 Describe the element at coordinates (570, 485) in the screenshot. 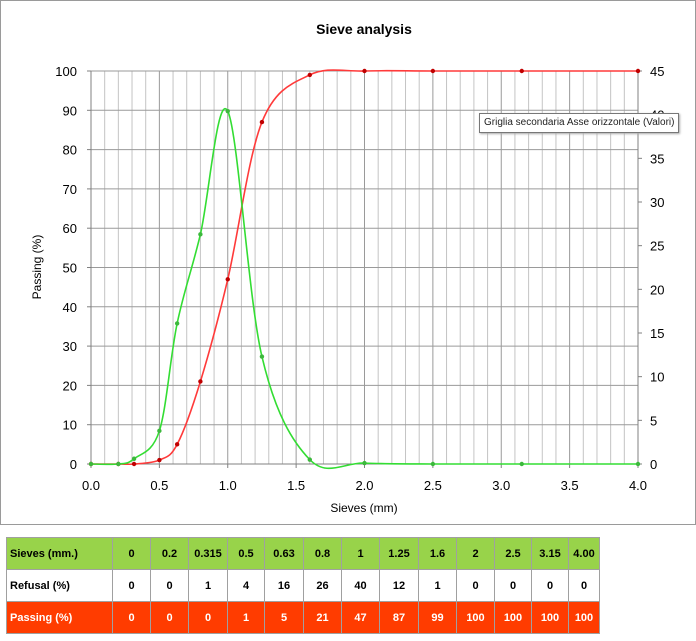

I see `x-tick-label: 3.5` at that location.